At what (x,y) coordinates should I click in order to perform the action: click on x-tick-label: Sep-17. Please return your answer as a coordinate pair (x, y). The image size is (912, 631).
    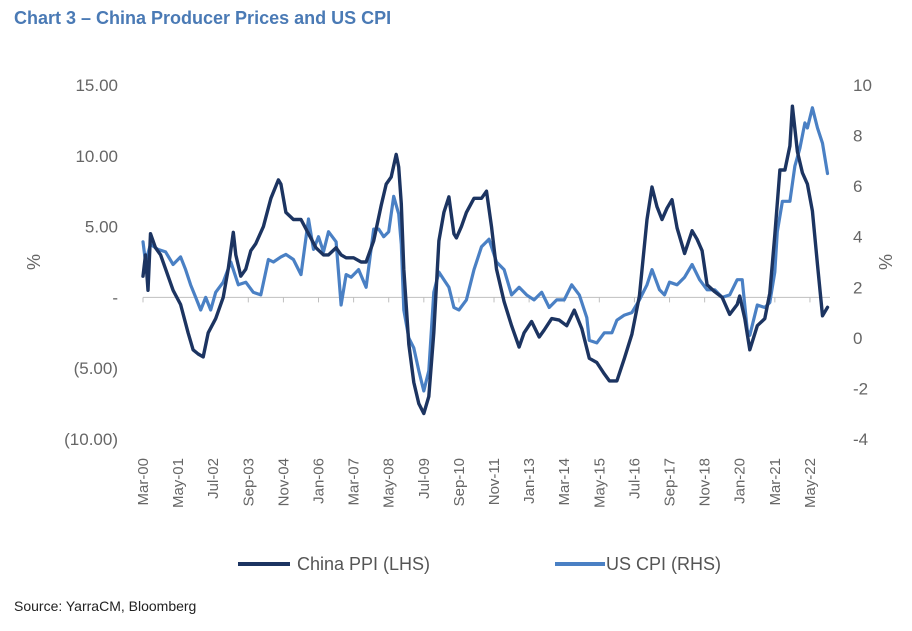
    Looking at the image, I should click on (670, 482).